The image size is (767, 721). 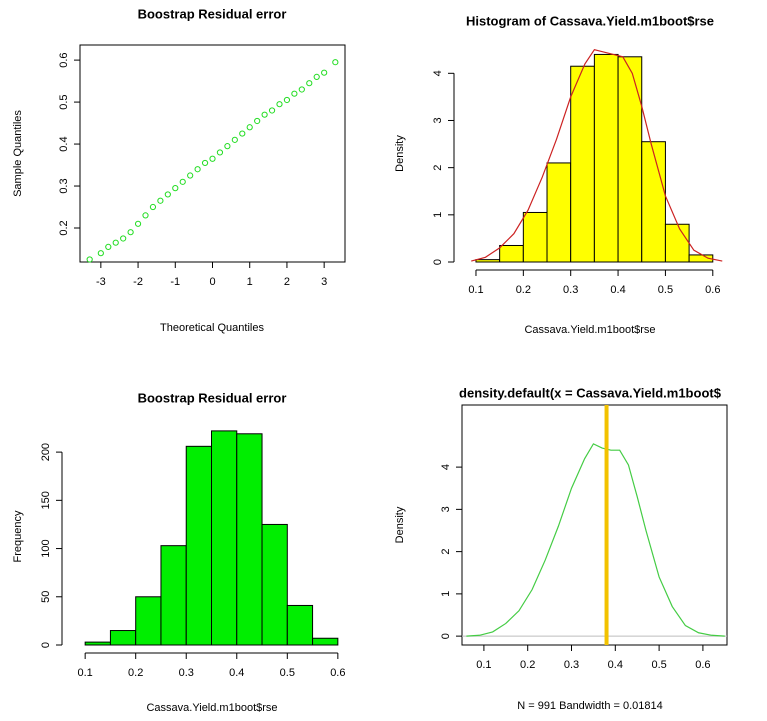 What do you see at coordinates (250, 282) in the screenshot?
I see `x-tick-label: 1` at bounding box center [250, 282].